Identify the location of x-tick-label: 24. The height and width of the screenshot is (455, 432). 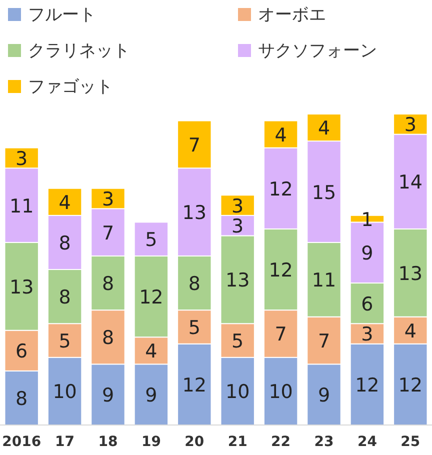
(367, 442).